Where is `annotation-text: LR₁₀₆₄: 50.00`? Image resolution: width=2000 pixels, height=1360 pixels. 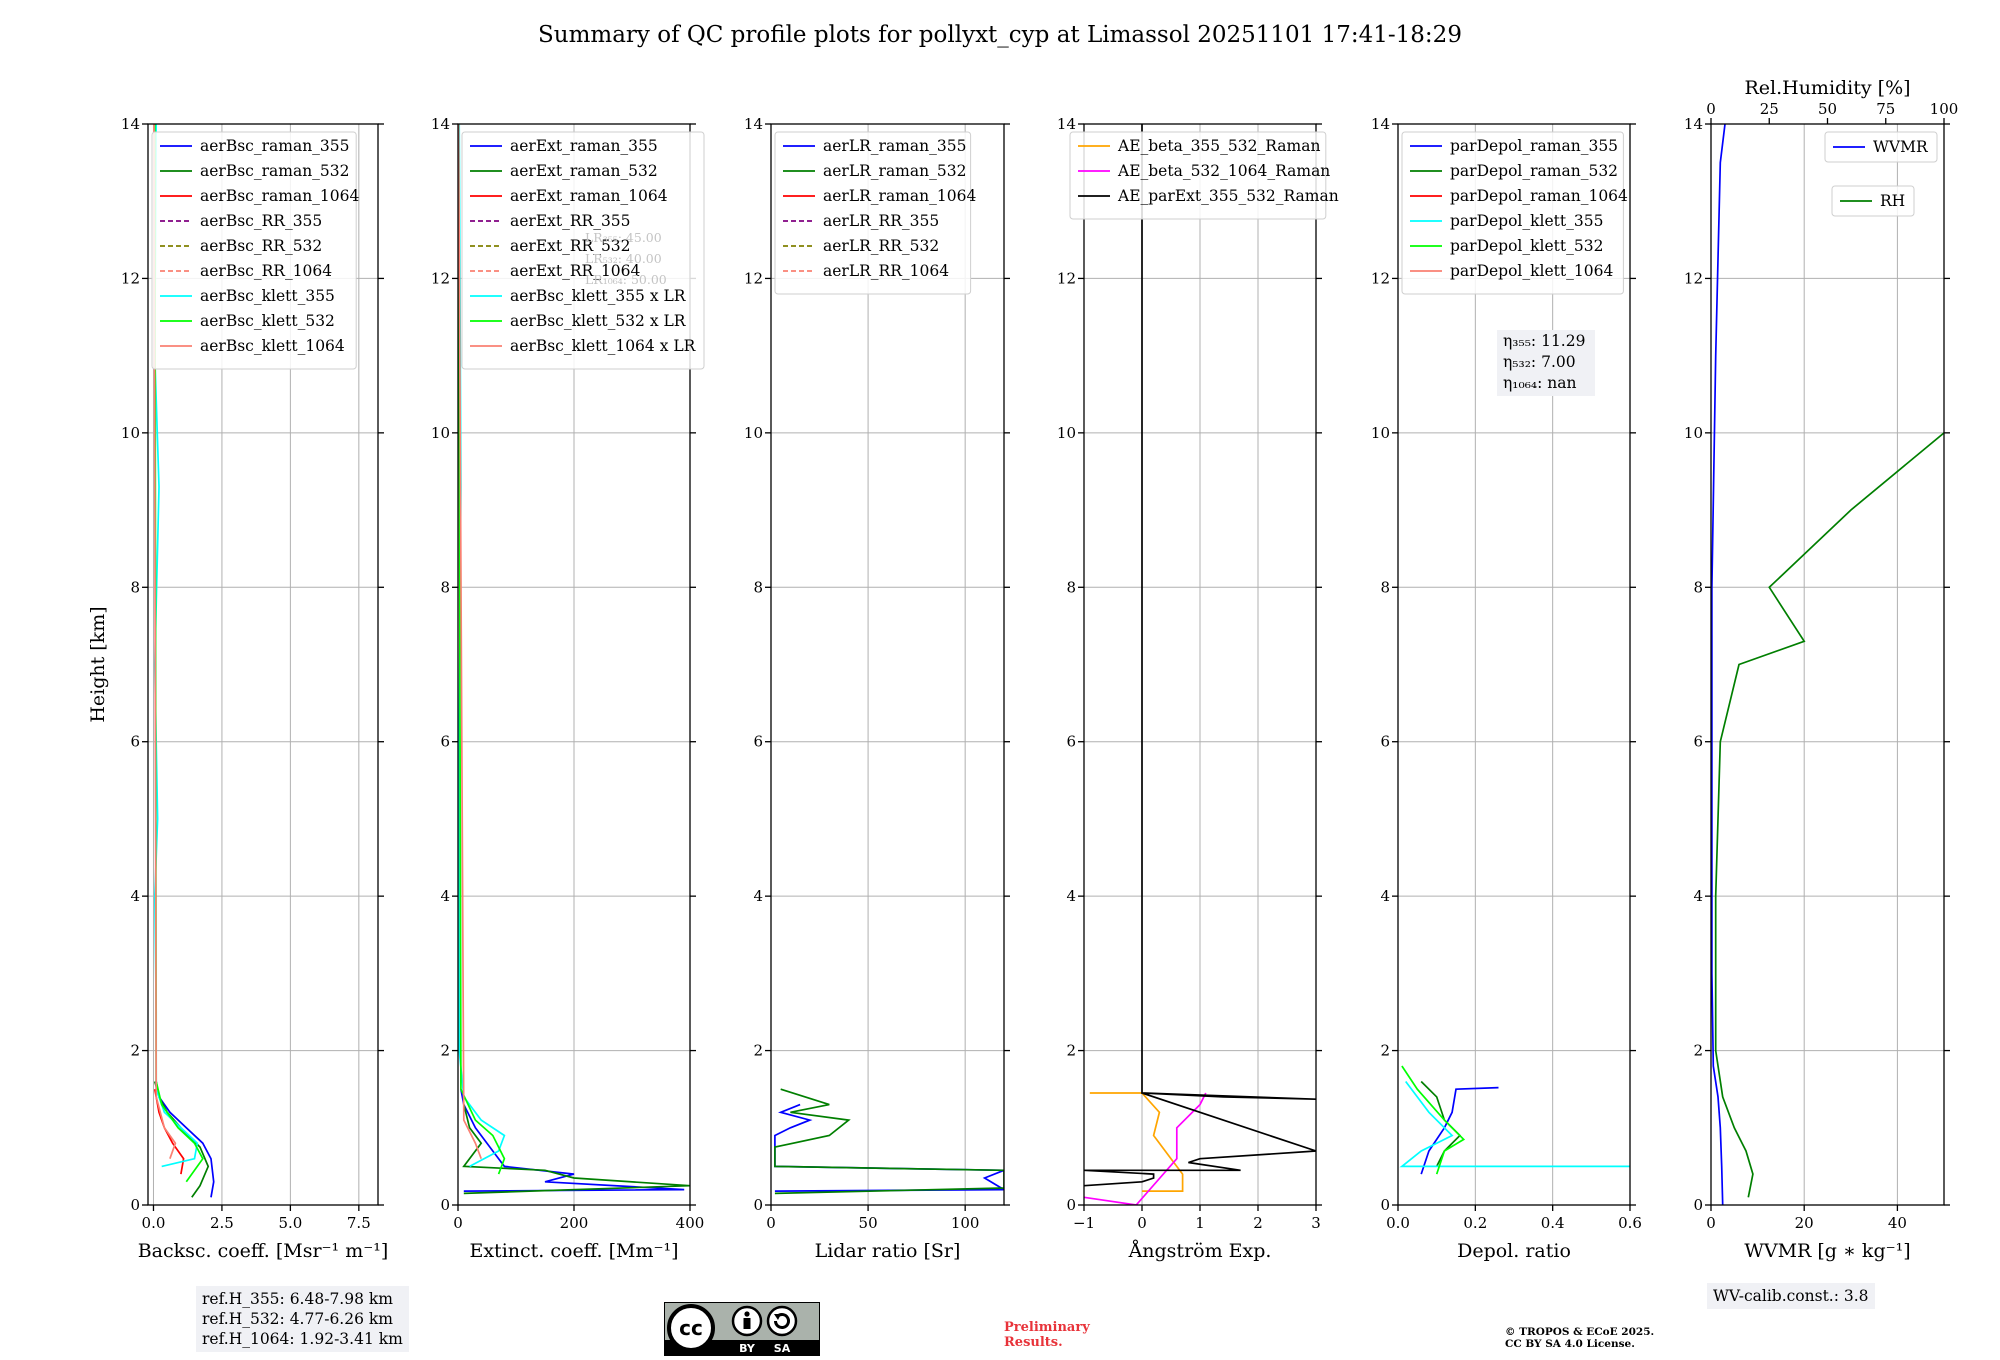 annotation-text: LR₁₀₆₄: 50.00 is located at coordinates (626, 279).